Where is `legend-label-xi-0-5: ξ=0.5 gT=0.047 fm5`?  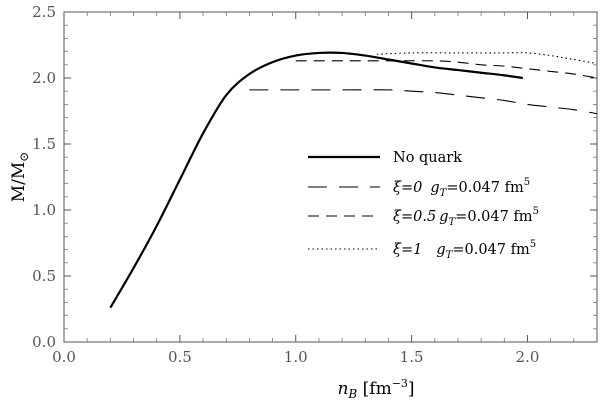 legend-label-xi-0-5: ξ=0.5 gT=0.047 fm5 is located at coordinates (466, 217).